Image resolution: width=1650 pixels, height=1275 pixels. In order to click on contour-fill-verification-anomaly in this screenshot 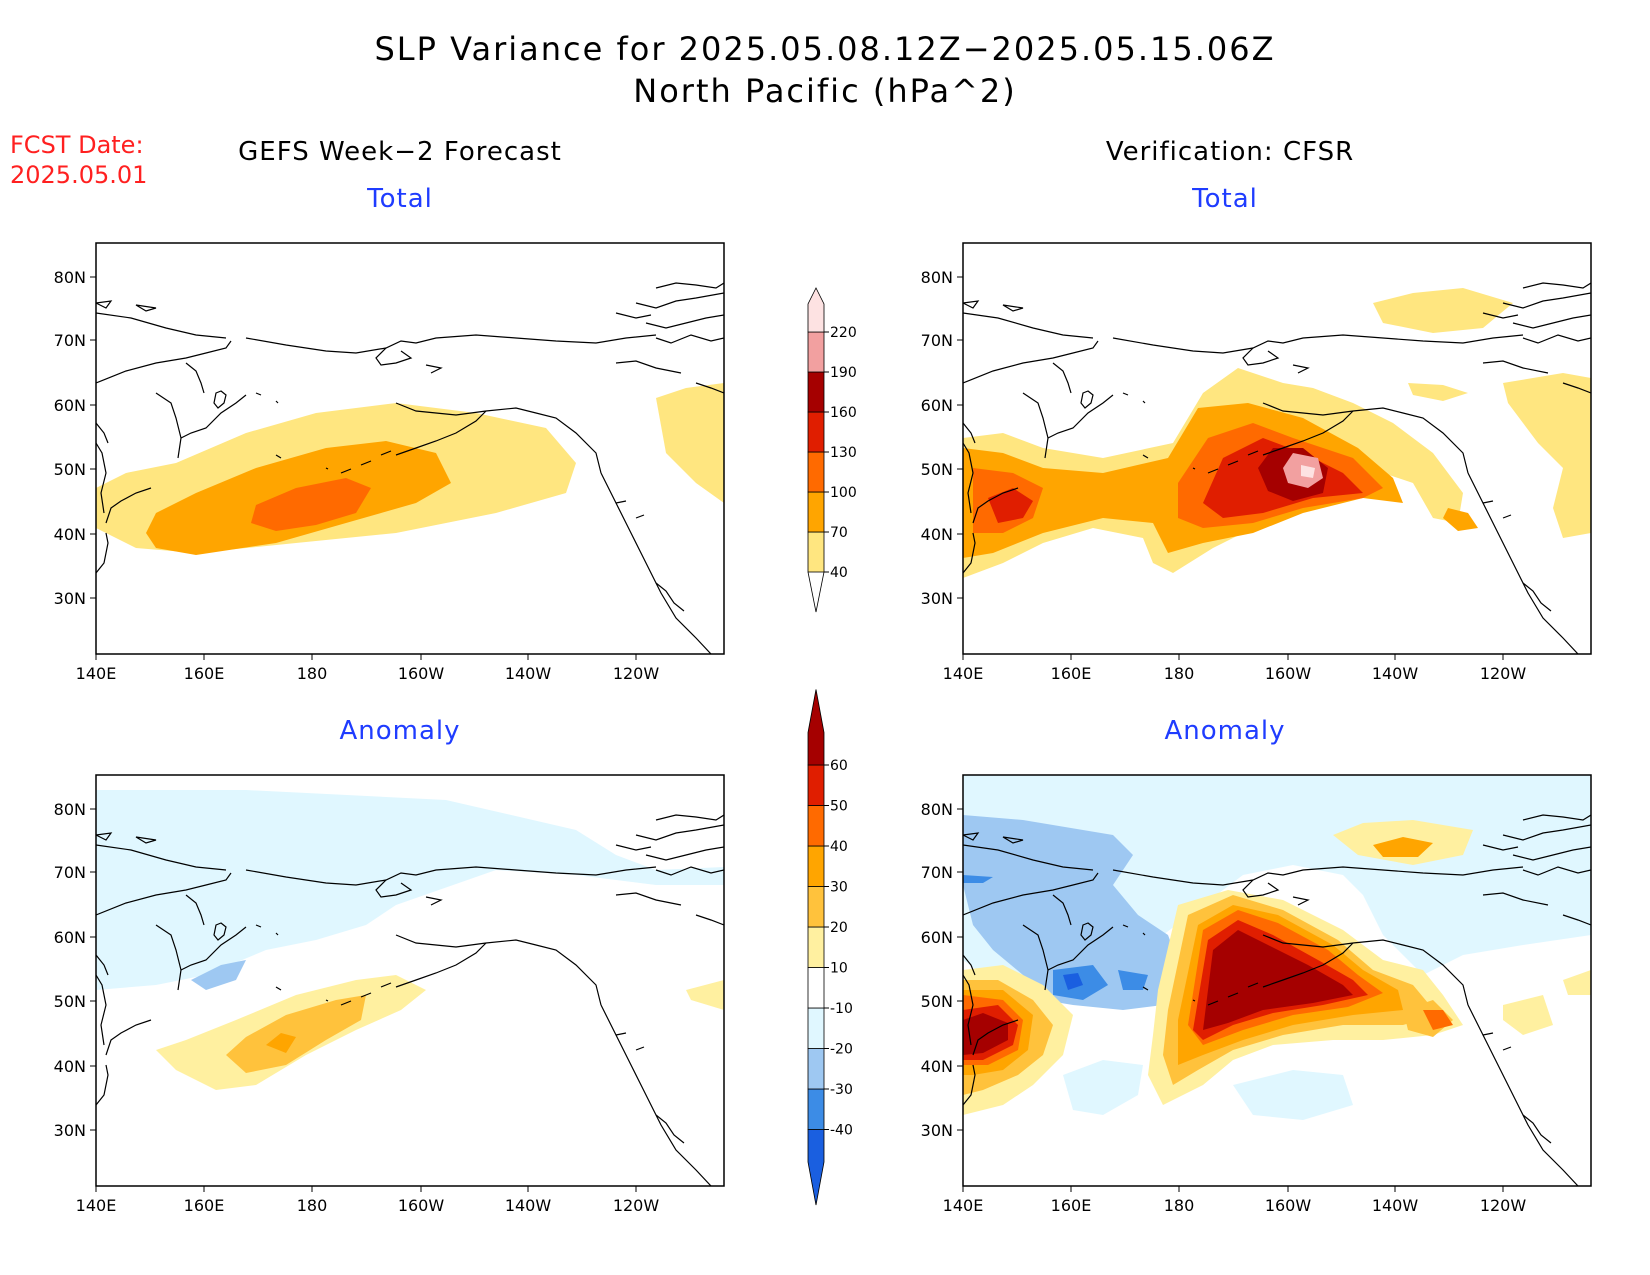, I will do `click(1277, 980)`.